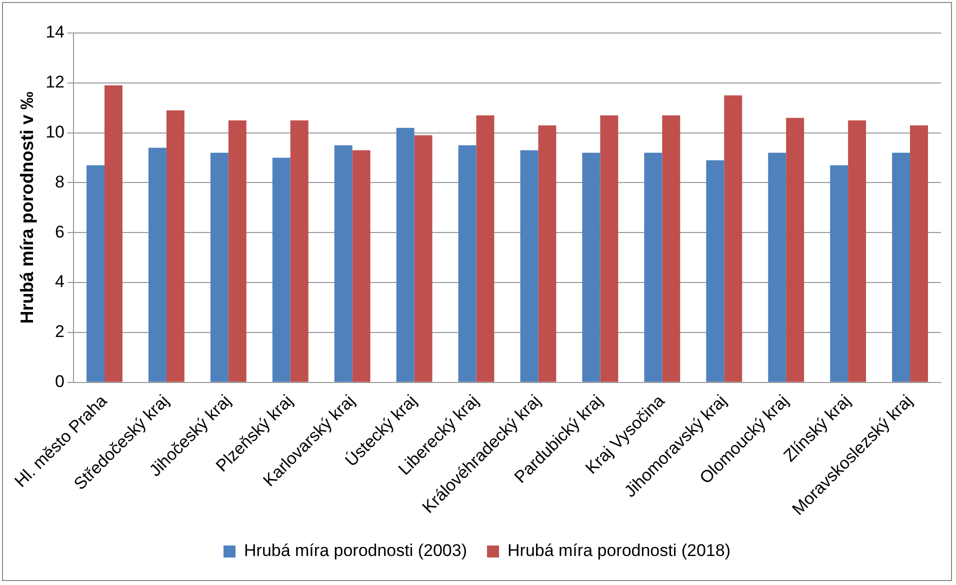 The width and height of the screenshot is (956, 585). What do you see at coordinates (26, 208) in the screenshot?
I see `y-axis-title: Hrubá míra porodnosti v ‰` at bounding box center [26, 208].